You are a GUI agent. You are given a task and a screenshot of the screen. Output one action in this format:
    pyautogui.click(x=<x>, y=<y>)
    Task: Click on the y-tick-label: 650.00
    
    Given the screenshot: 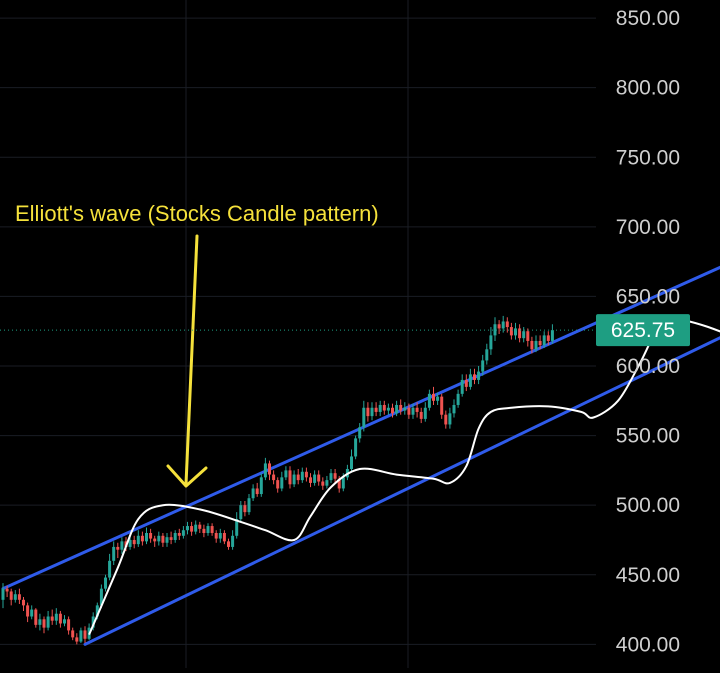 What is the action you would take?
    pyautogui.click(x=648, y=296)
    